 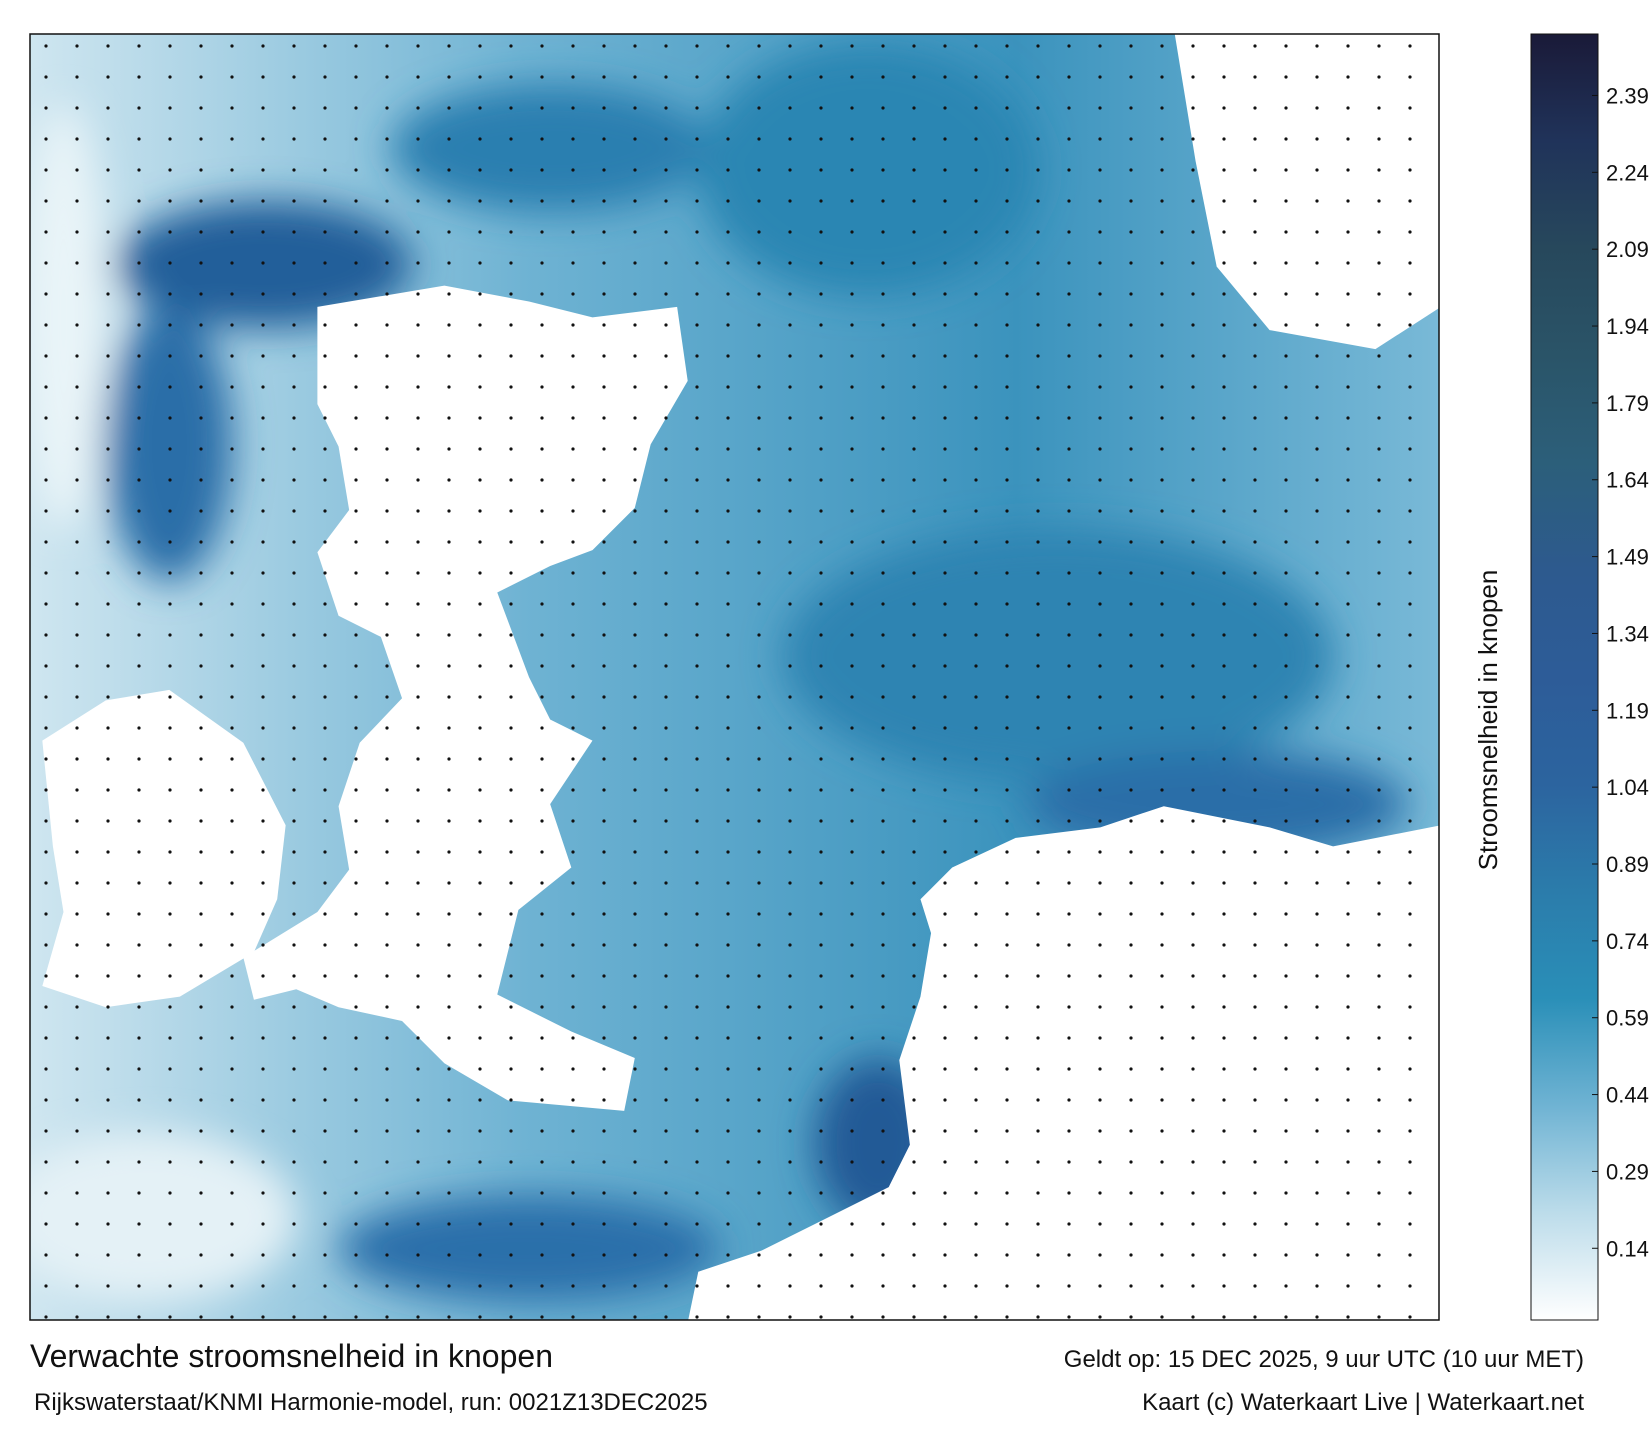 What do you see at coordinates (291, 1356) in the screenshot?
I see `title: Verwachte stroomsnelheid in knopen` at bounding box center [291, 1356].